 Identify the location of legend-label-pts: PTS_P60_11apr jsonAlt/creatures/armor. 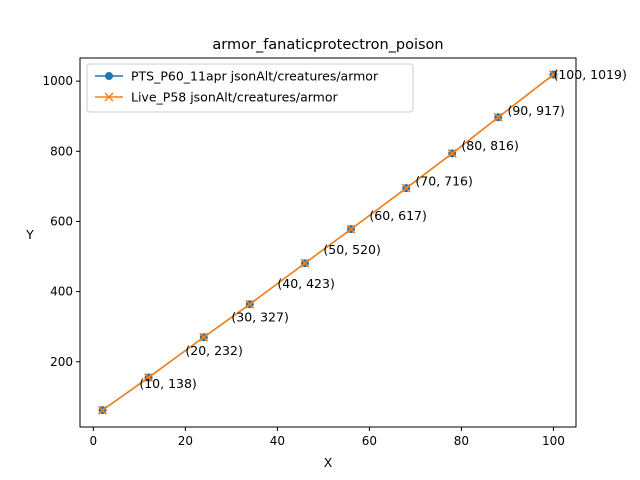
(255, 76).